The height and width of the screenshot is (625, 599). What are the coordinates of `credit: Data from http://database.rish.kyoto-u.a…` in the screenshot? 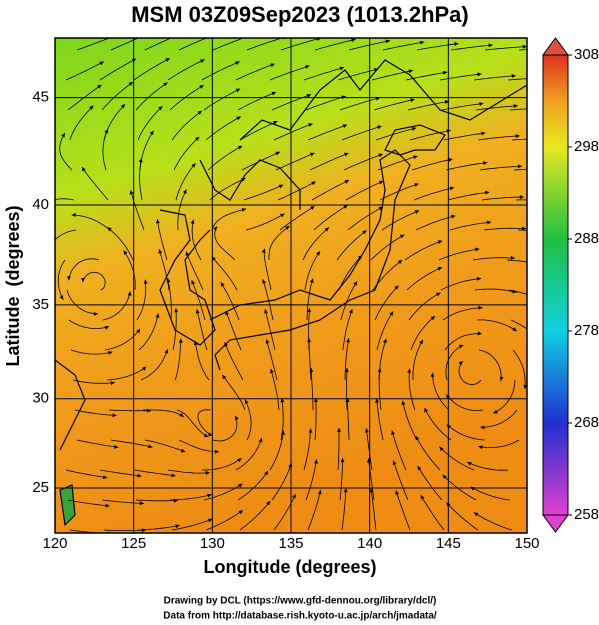 It's located at (300, 616).